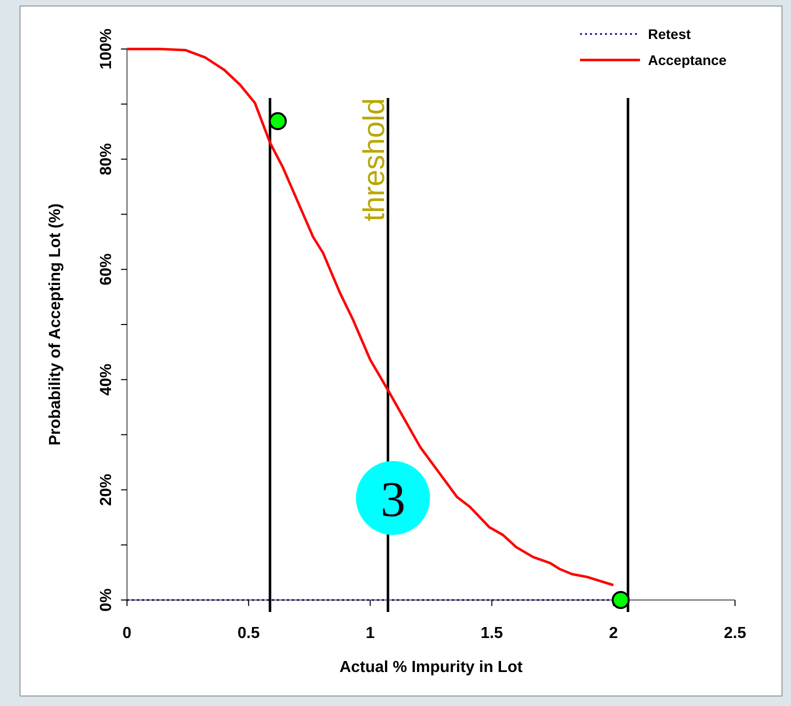 The height and width of the screenshot is (706, 791). Describe the element at coordinates (492, 633) in the screenshot. I see `x-tick-label: 1.5` at that location.